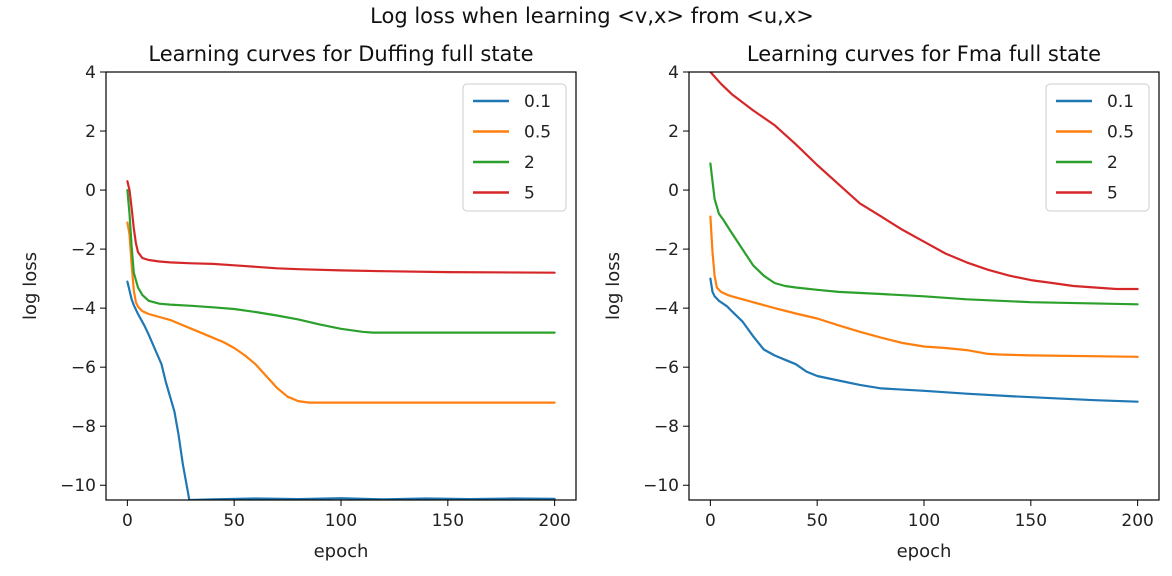  I want to click on fma-legend: 0.1 0.5 2 5, so click(1097, 147).